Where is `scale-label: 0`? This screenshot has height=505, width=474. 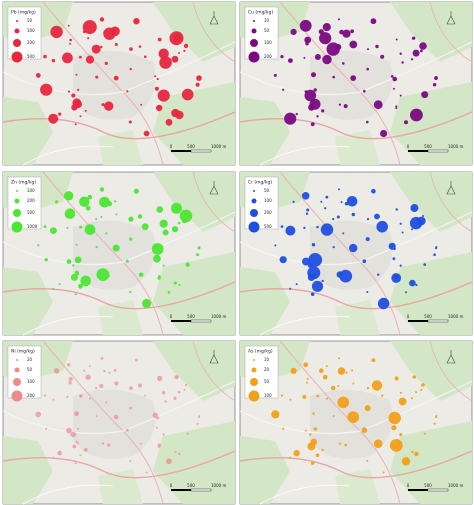
scale-label: 0 is located at coordinates (408, 316).